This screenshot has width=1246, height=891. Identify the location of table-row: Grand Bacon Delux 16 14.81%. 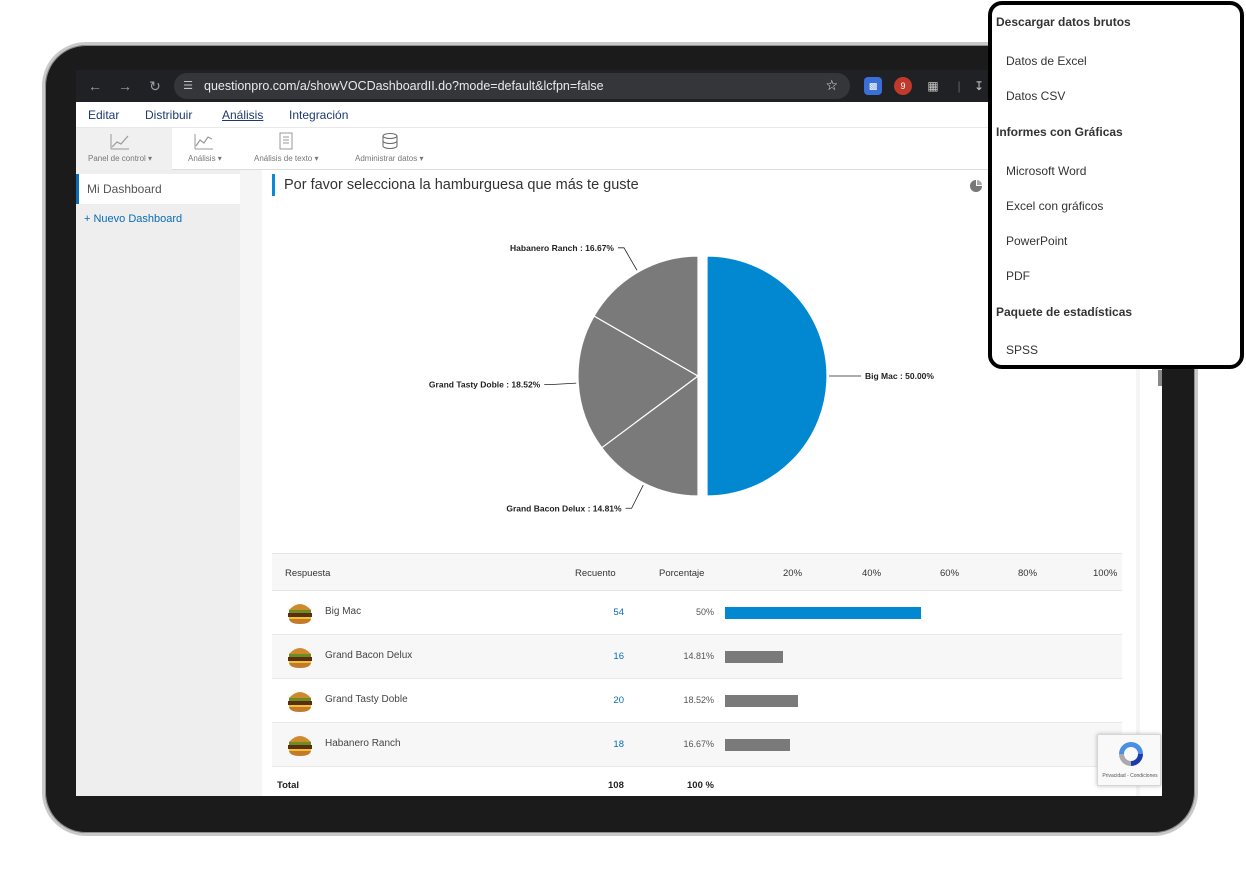
(697, 657).